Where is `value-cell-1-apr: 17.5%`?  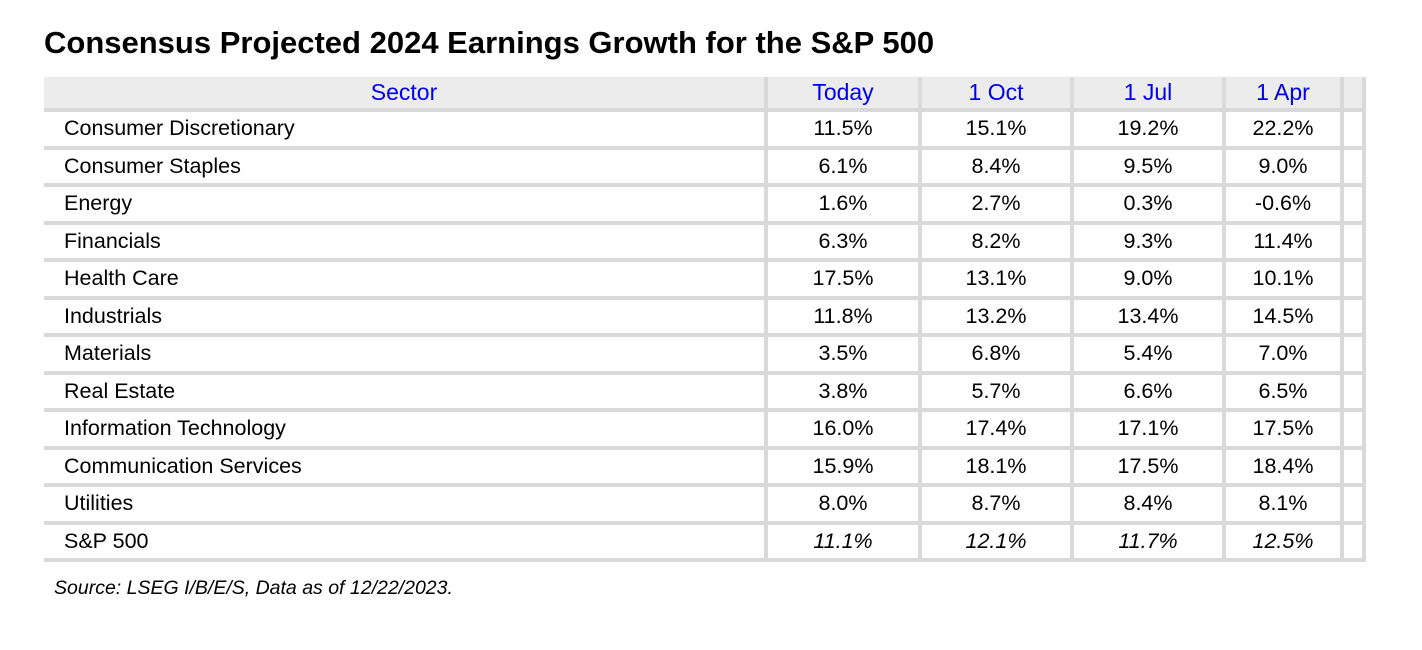
value-cell-1-apr: 17.5% is located at coordinates (1281, 431).